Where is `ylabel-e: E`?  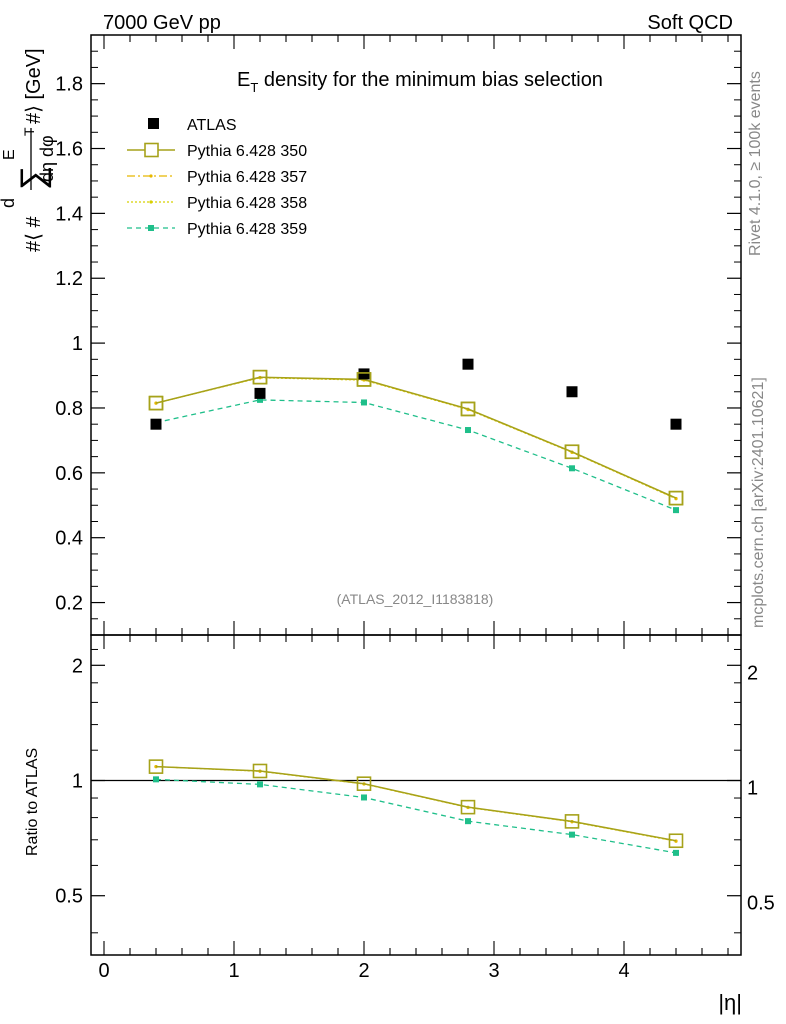 ylabel-e: E is located at coordinates (9, 154).